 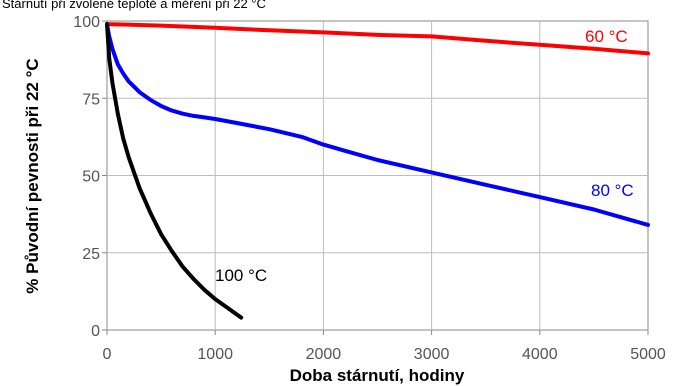 What do you see at coordinates (648, 354) in the screenshot?
I see `x-tick-label: 5000` at bounding box center [648, 354].